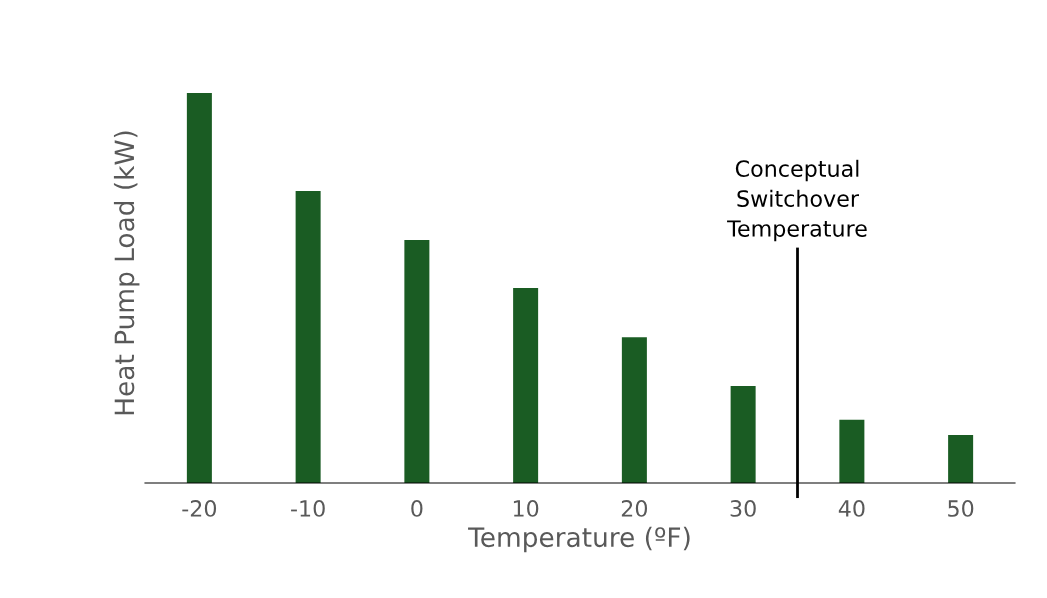  I want to click on x-tick-label: 10, so click(526, 508).